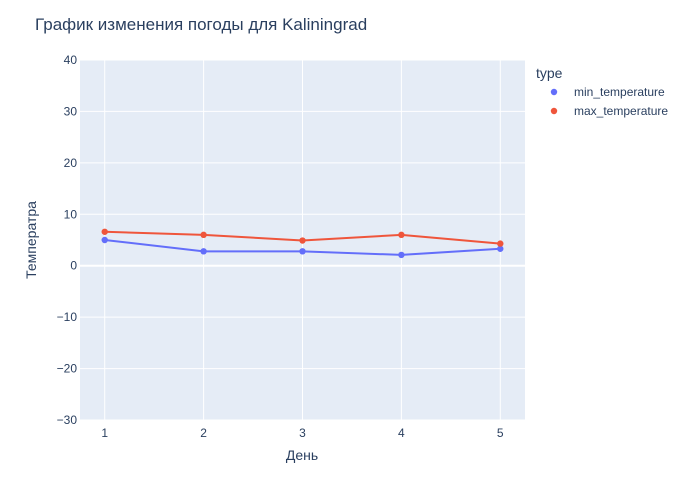 The image size is (700, 500). I want to click on x-tick-label: 1, so click(104, 433).